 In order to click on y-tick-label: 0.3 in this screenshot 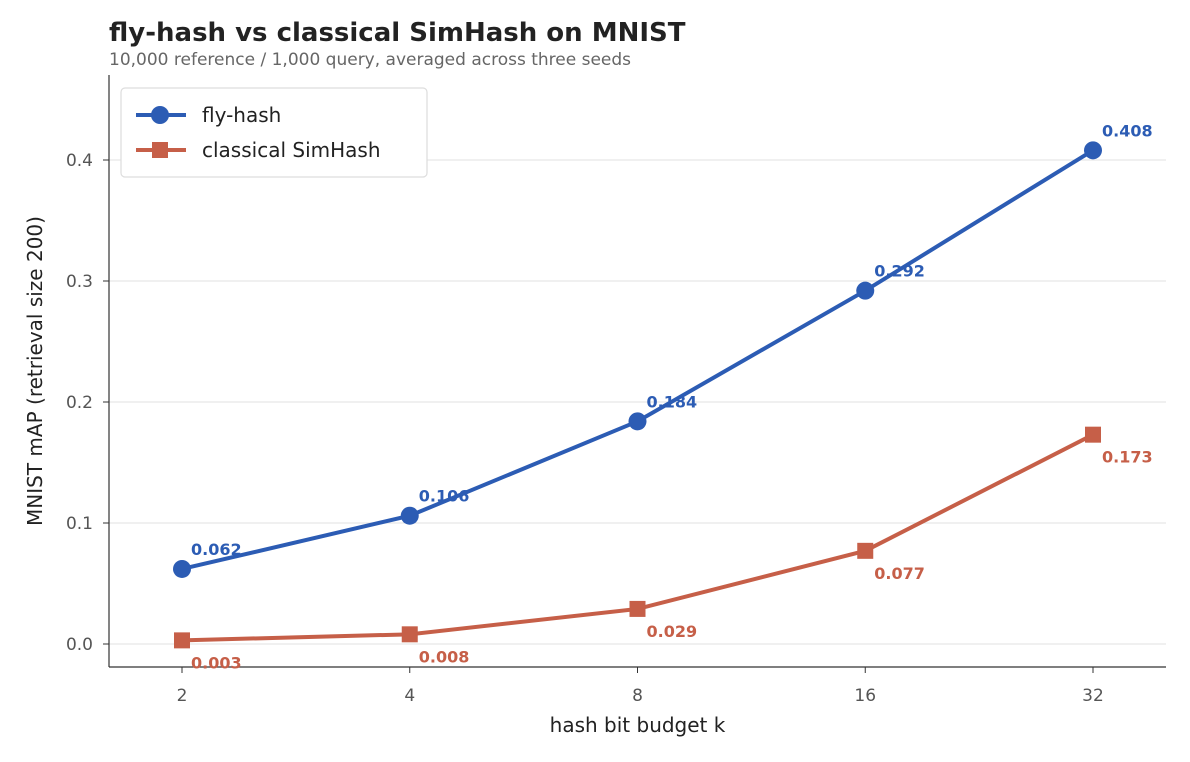, I will do `click(79, 282)`.